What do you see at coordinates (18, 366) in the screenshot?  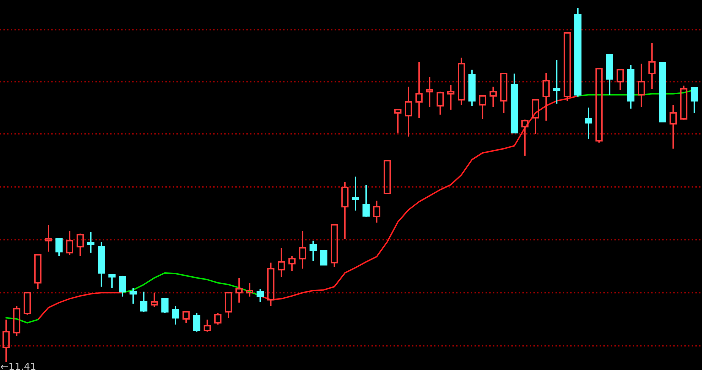 I see `text: ←11.41` at bounding box center [18, 366].